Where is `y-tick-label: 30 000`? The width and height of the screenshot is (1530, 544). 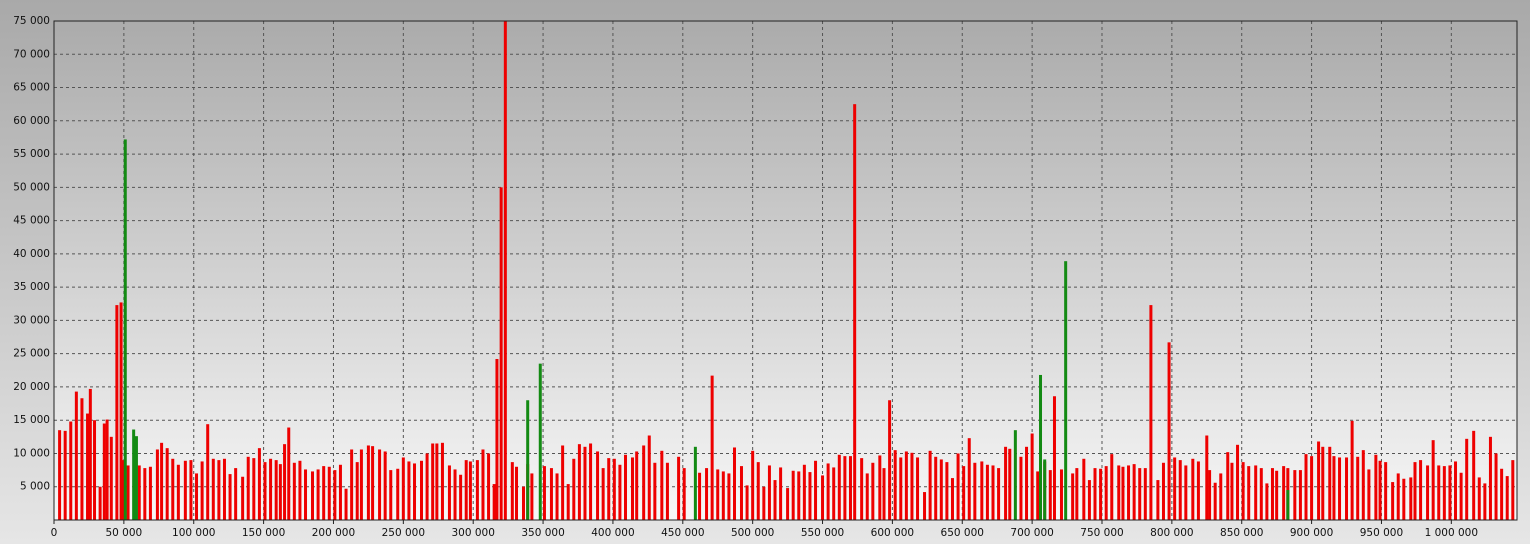
y-tick-label: 30 000 is located at coordinates (31, 320).